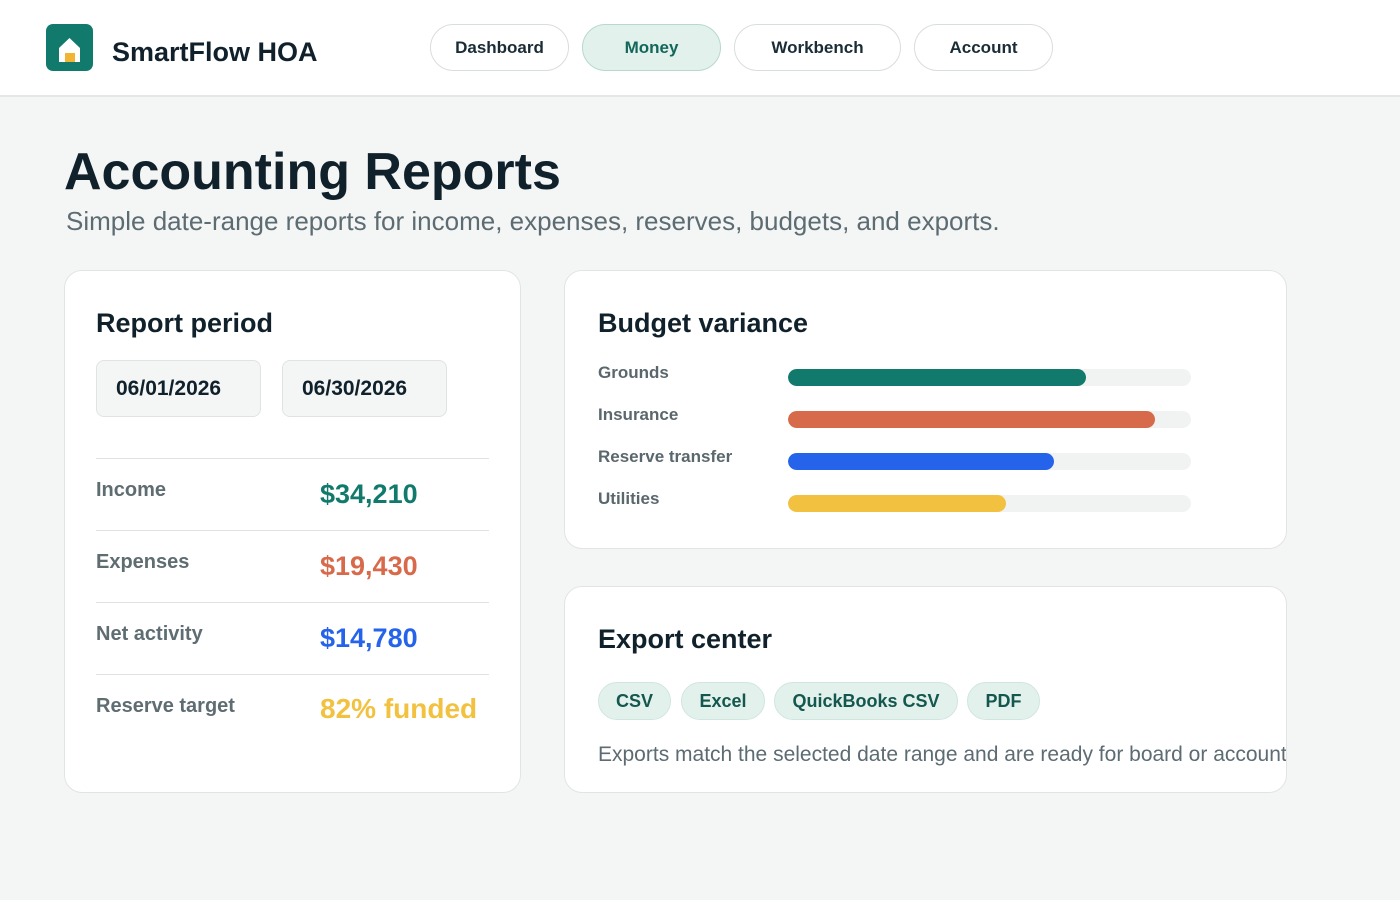 The height and width of the screenshot is (900, 1400). What do you see at coordinates (292, 710) in the screenshot?
I see `stat-row-reserve-target: Reserve target 82% funded` at bounding box center [292, 710].